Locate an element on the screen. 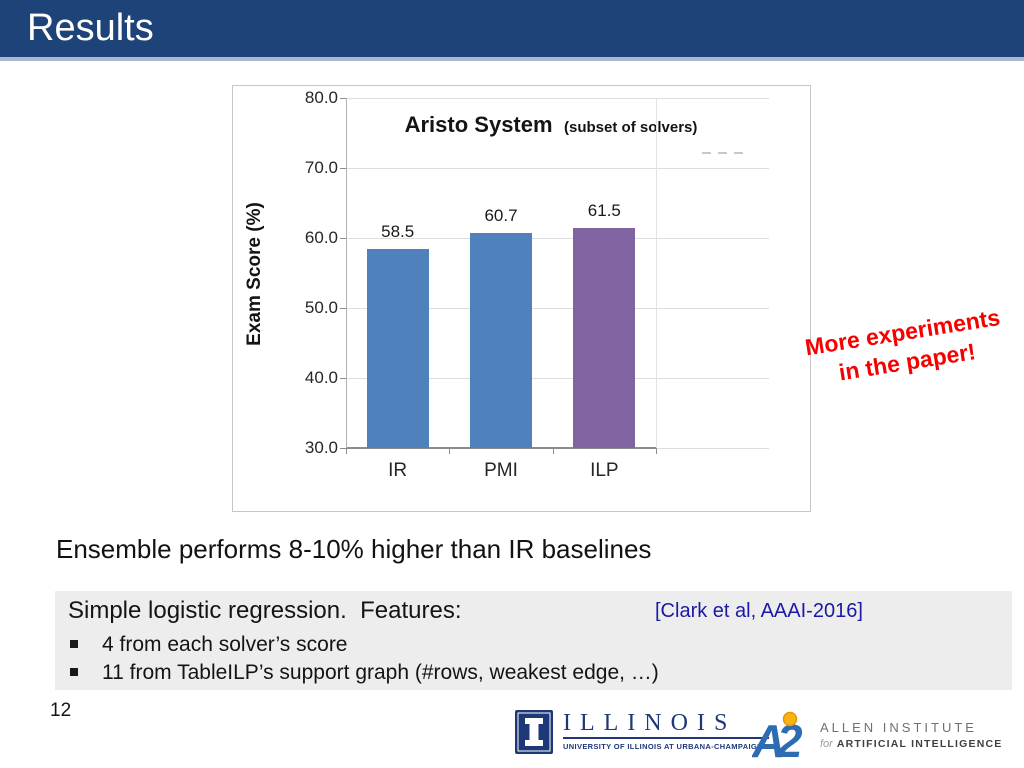 The image size is (1024, 768). x-category-label: ILP is located at coordinates (604, 470).